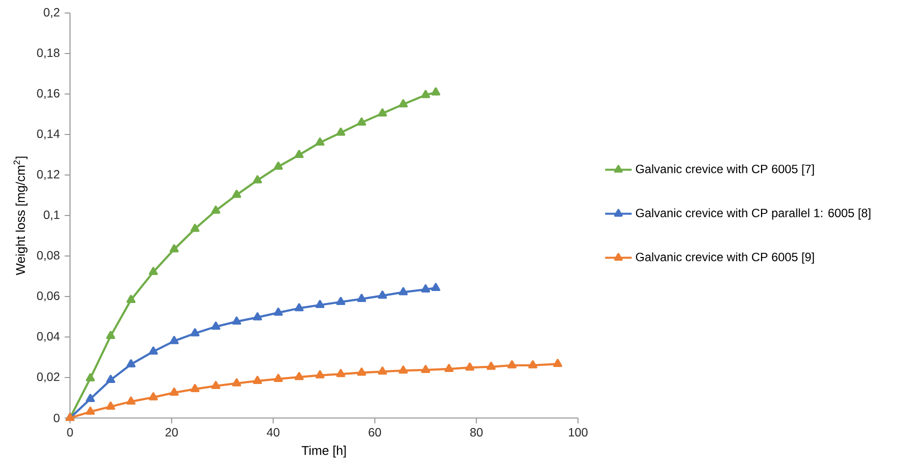  What do you see at coordinates (578, 432) in the screenshot?
I see `x-tick-label: 100` at bounding box center [578, 432].